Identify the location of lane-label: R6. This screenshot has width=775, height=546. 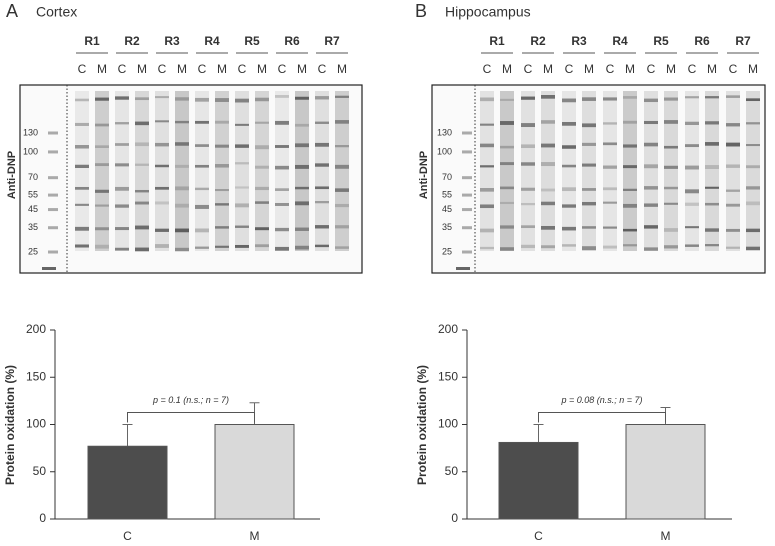
(292, 41).